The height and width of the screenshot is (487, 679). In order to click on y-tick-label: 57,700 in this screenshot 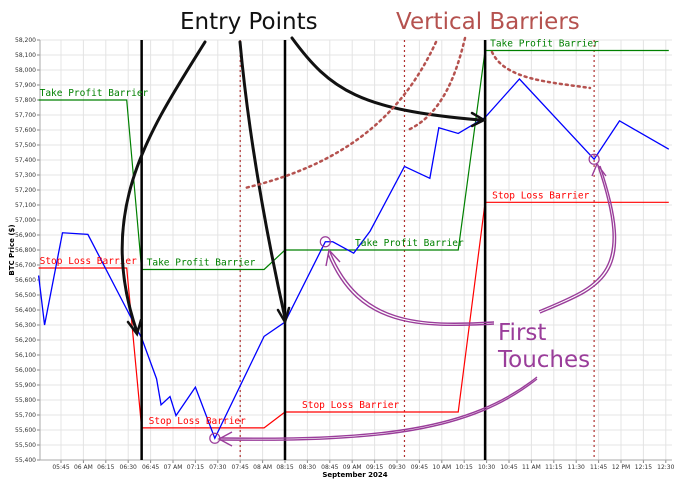, I will do `click(25, 115)`.